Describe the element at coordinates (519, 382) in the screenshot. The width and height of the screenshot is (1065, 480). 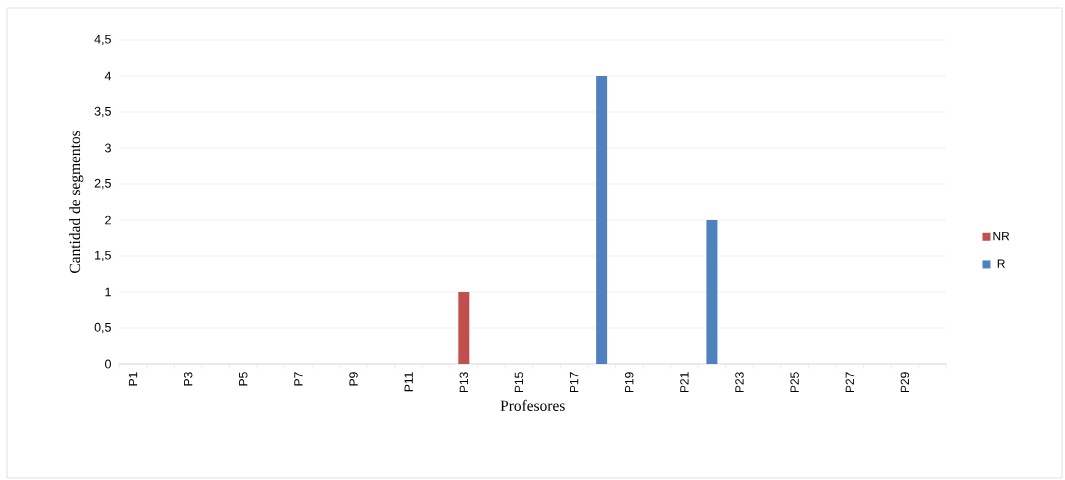
I see `x-tick-label: P15` at that location.